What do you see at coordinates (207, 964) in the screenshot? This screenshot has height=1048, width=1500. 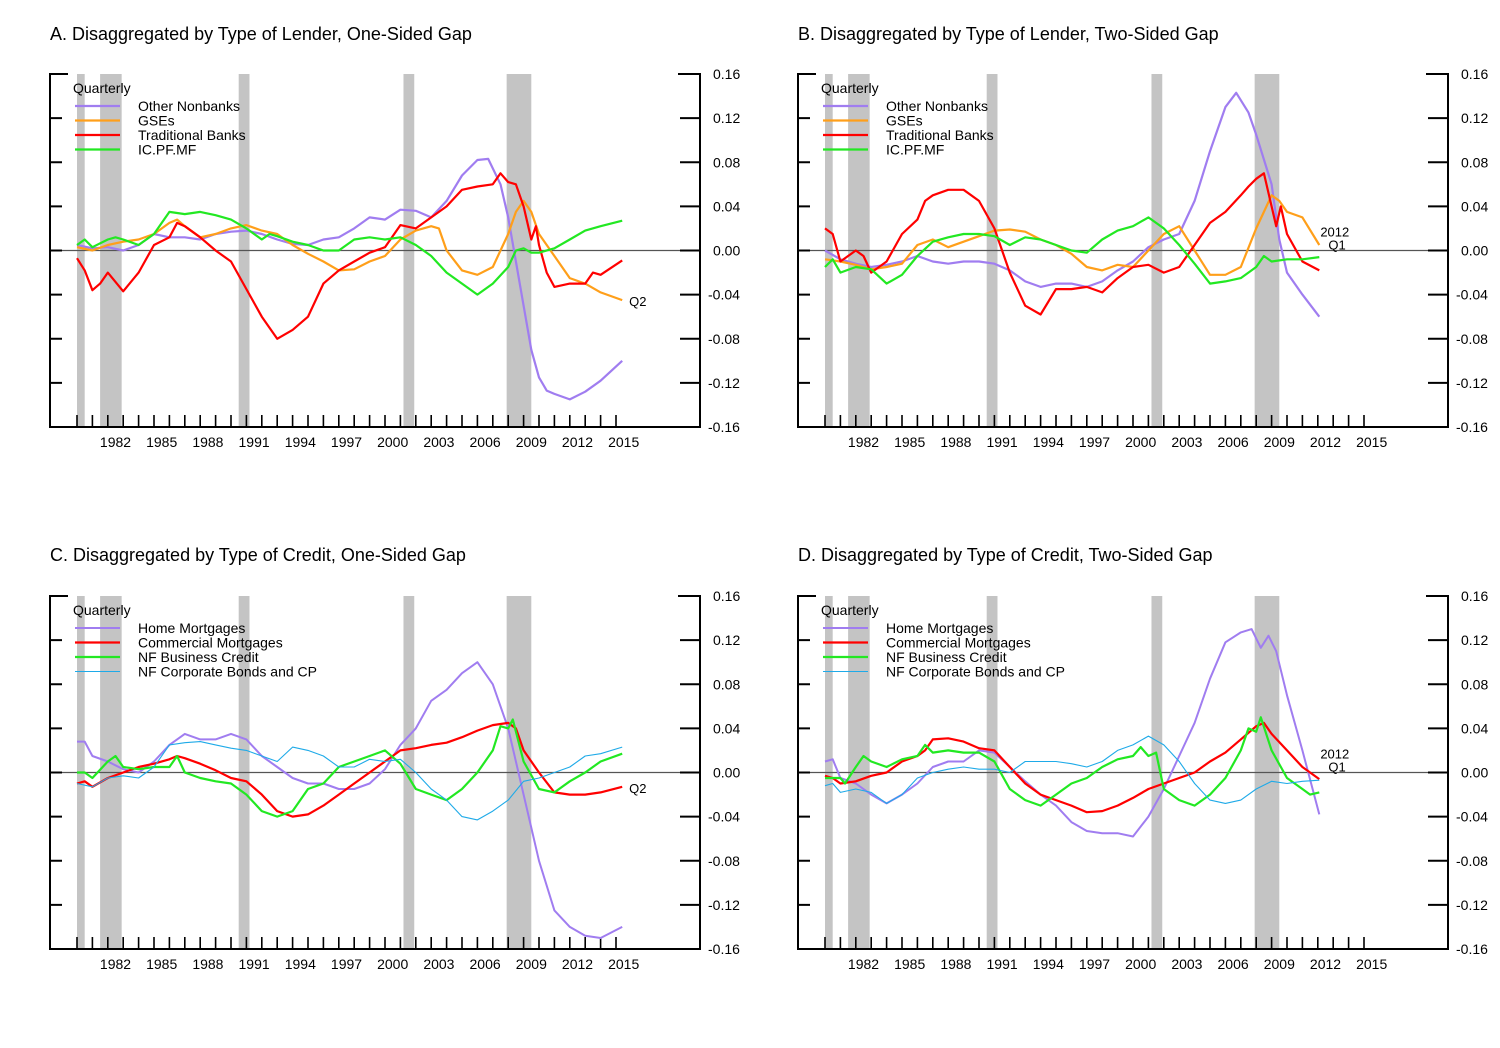 I see `x-tick-label: 1988` at bounding box center [207, 964].